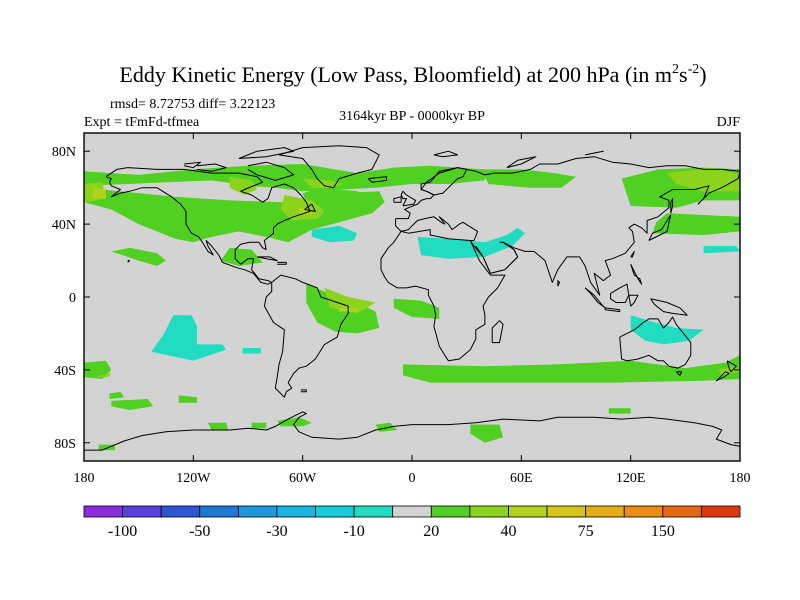 Image resolution: width=800 pixels, height=600 pixels. What do you see at coordinates (497, 257) in the screenshot?
I see `coastline-arabia` at bounding box center [497, 257].